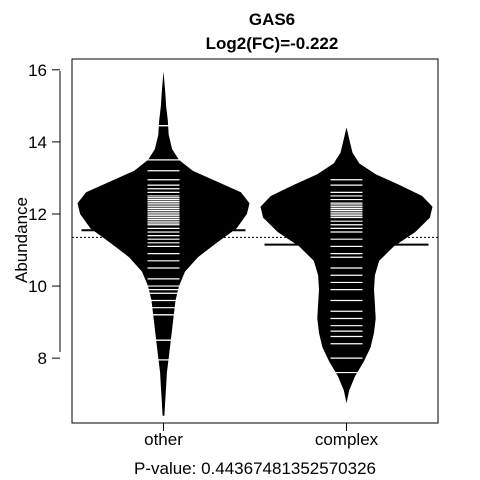 Image resolution: width=480 pixels, height=480 pixels. Describe the element at coordinates (37, 142) in the screenshot. I see `y-tick-label: 14` at that location.